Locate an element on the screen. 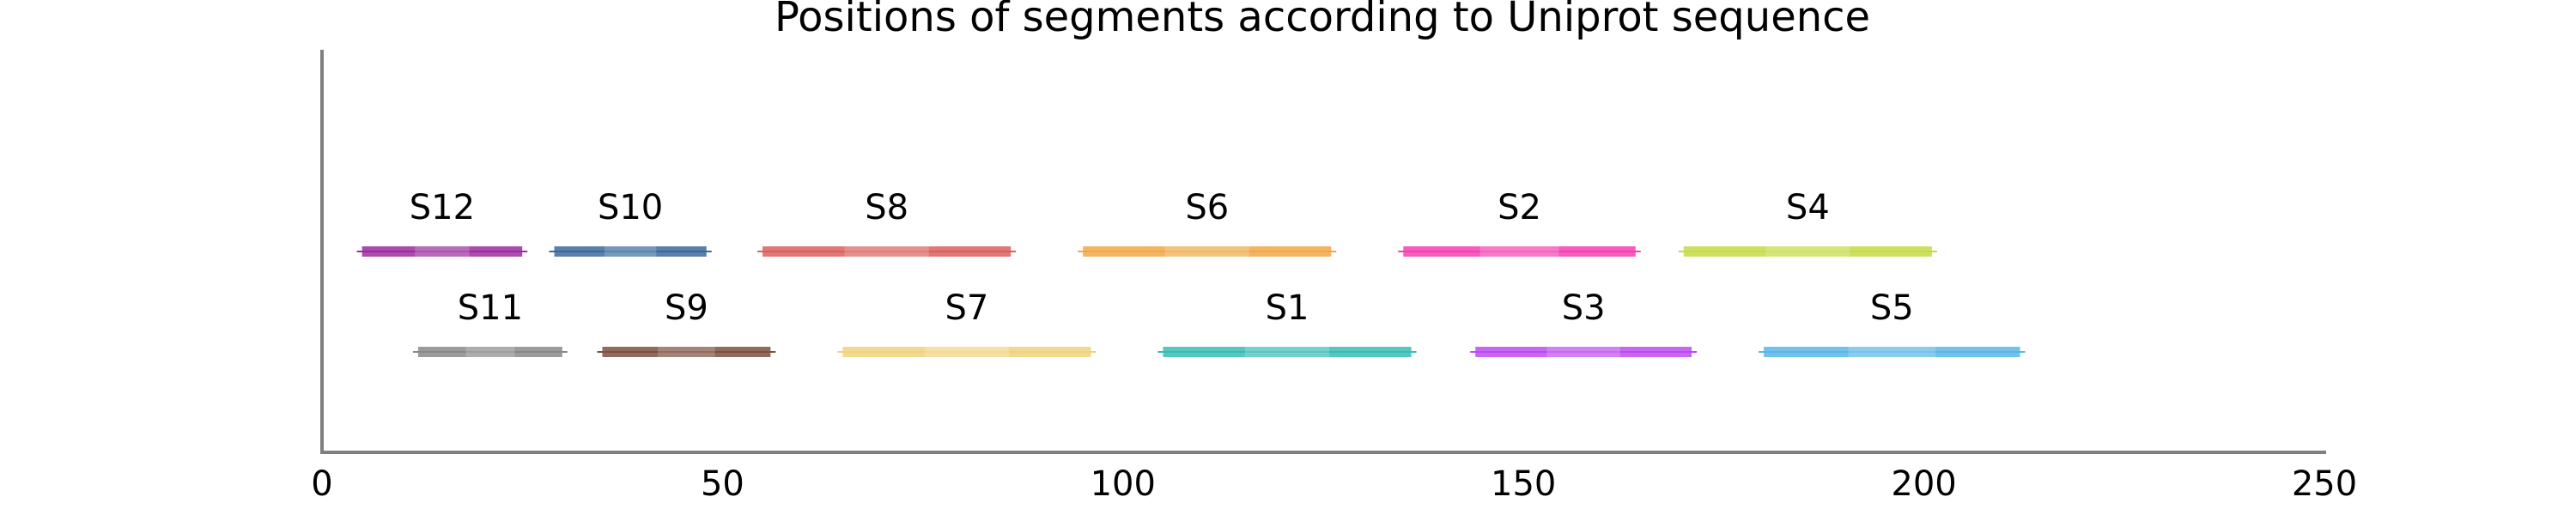 Image resolution: width=2576 pixels, height=515 pixels. x-tick-label: 150 is located at coordinates (1524, 484).